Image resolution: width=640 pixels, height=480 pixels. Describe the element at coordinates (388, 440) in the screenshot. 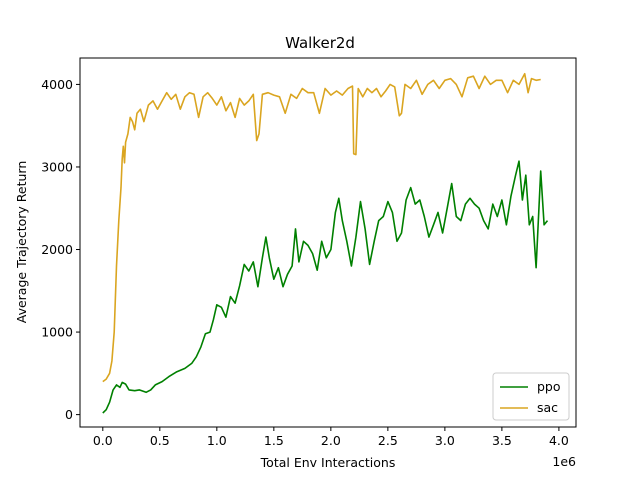

I see `x-tick-label: 2.5` at that location.